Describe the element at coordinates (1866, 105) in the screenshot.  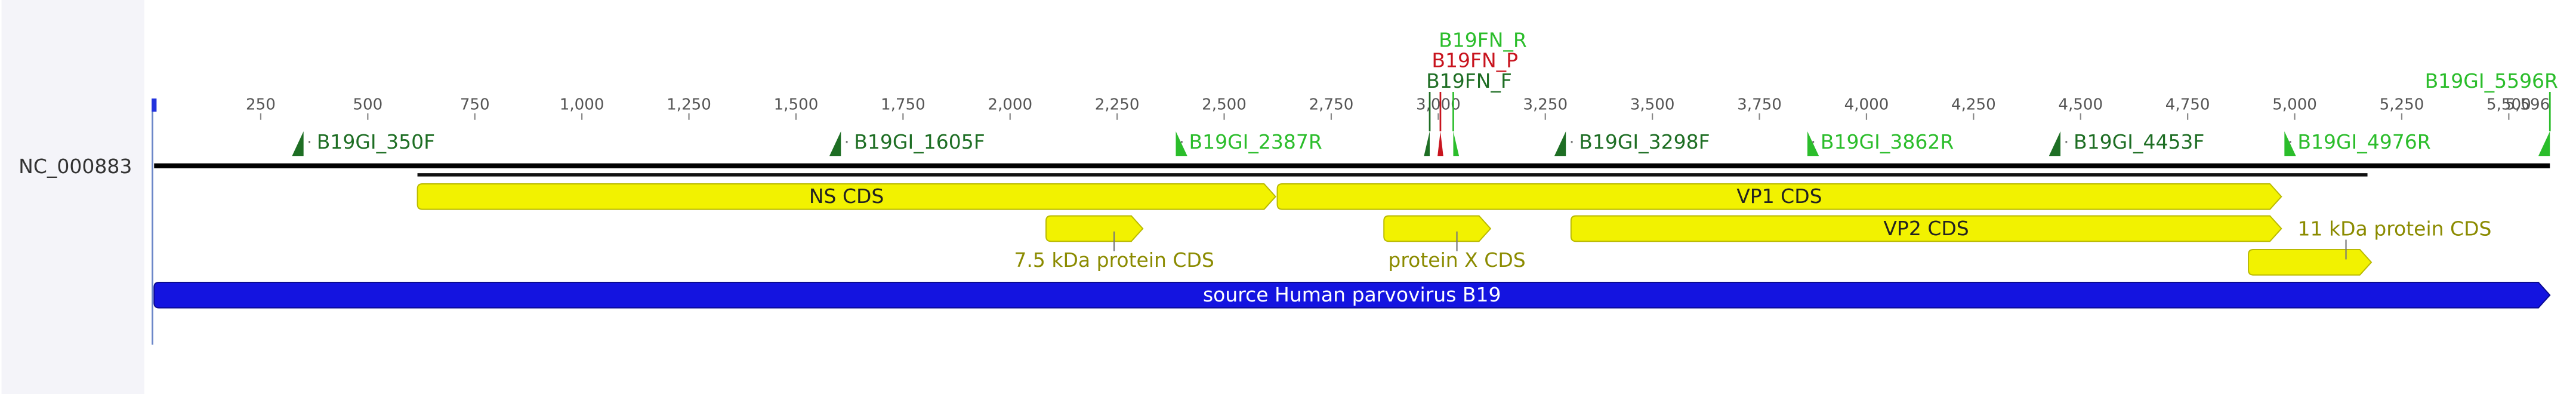
I see `tick-label: 4,000` at that location.